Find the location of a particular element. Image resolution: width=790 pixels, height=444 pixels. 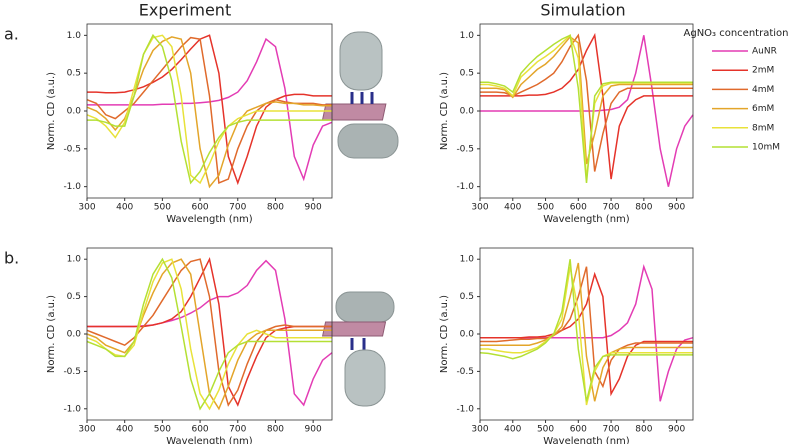

legend-label: 2mM is located at coordinates (763, 71).